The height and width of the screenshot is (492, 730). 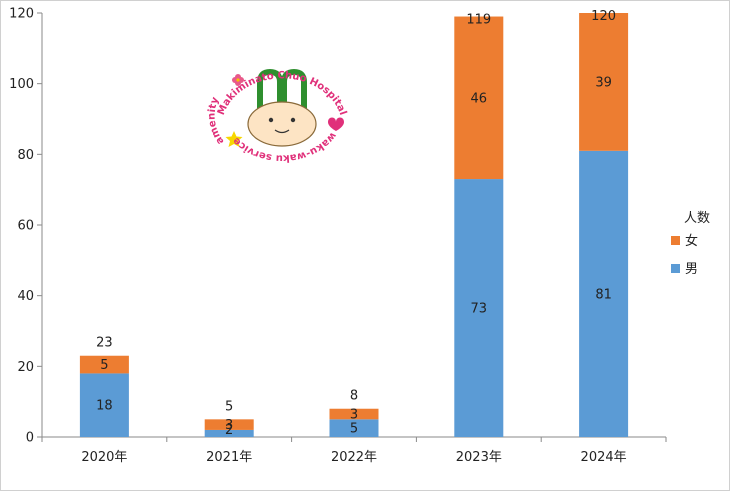 I want to click on heart-icon, so click(x=336, y=124).